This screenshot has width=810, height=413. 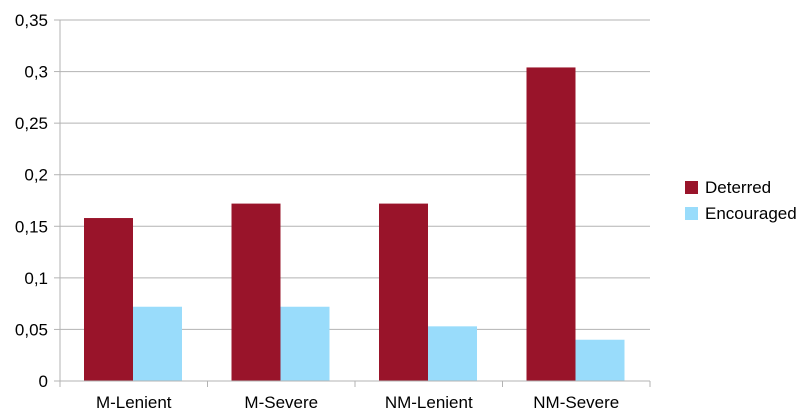 I want to click on y-tick-label: 0,3, so click(x=36, y=72).